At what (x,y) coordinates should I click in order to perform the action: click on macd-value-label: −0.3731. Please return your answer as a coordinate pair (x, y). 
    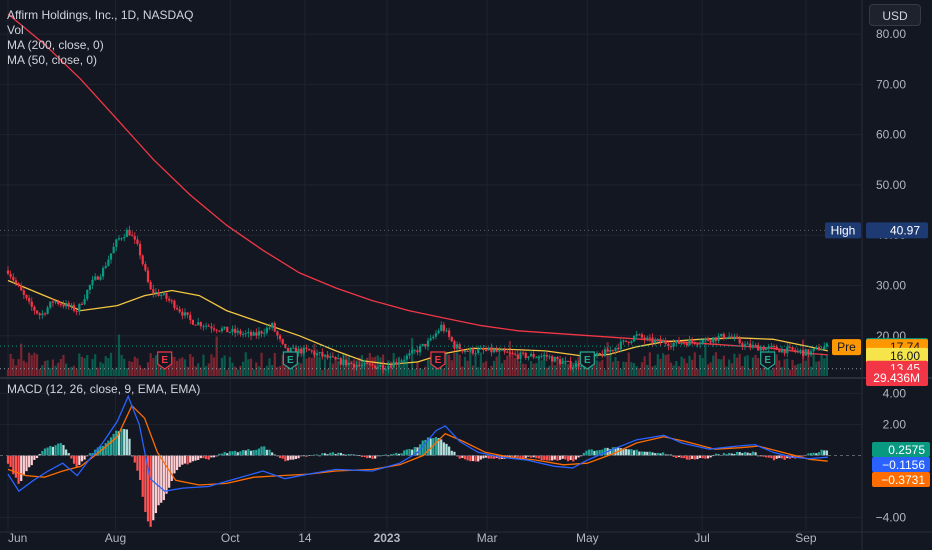
    Looking at the image, I should click on (901, 479).